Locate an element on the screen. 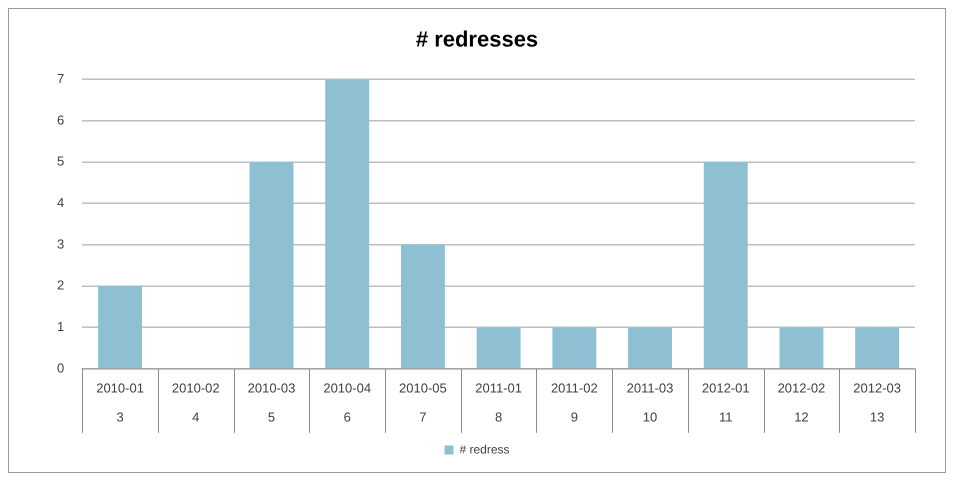 The width and height of the screenshot is (954, 481). y-tick-label: 5 is located at coordinates (60, 161).